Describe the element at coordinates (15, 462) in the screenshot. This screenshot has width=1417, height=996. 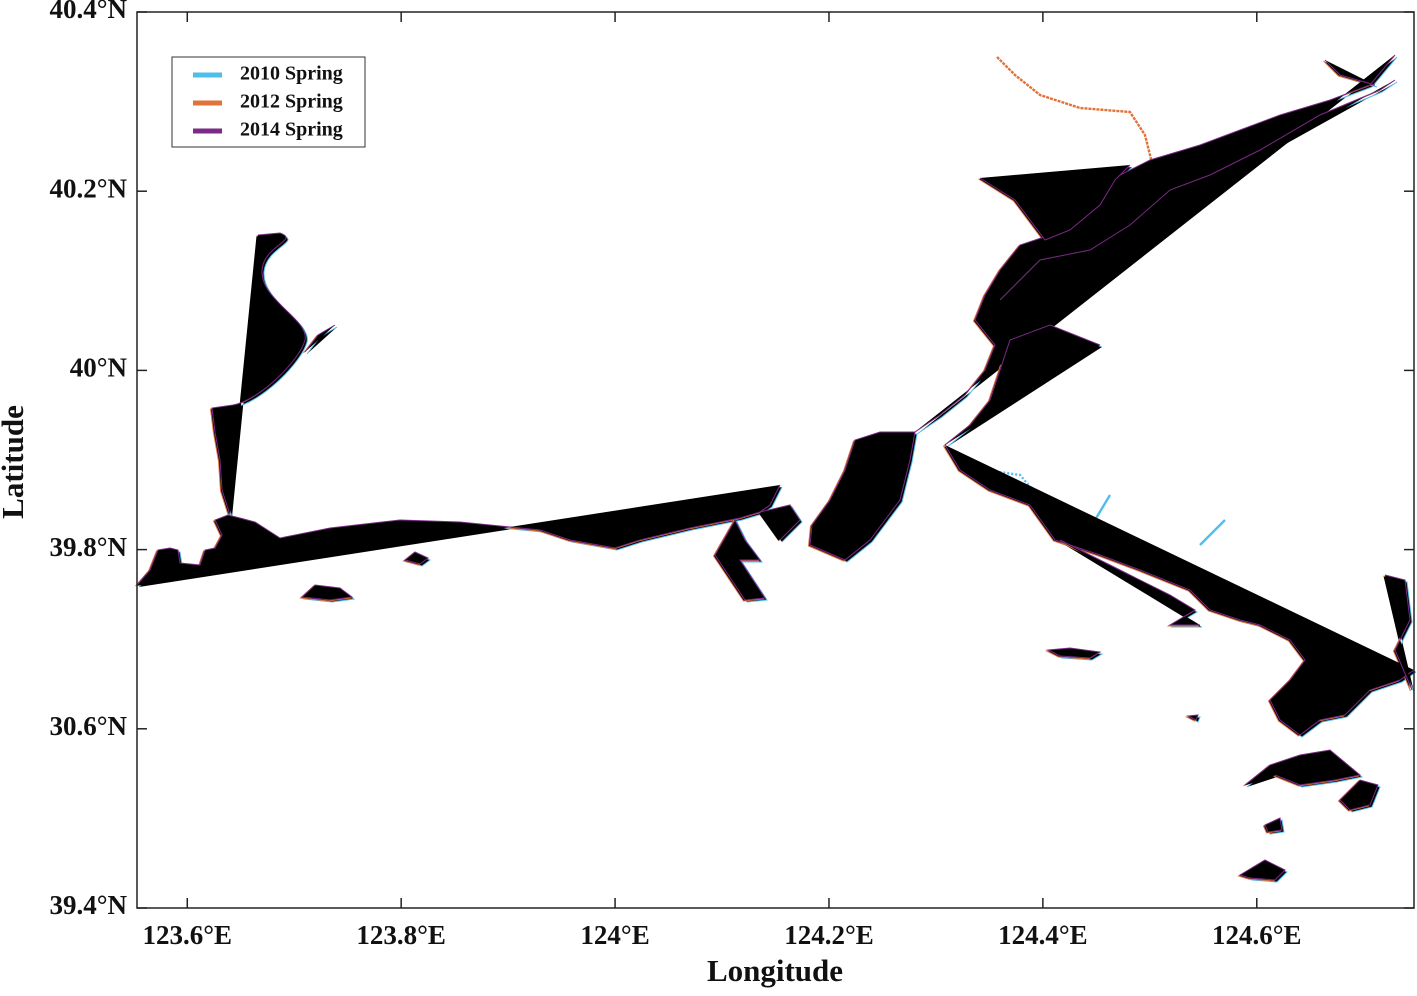
I see `y-axis-label: Latitude` at that location.